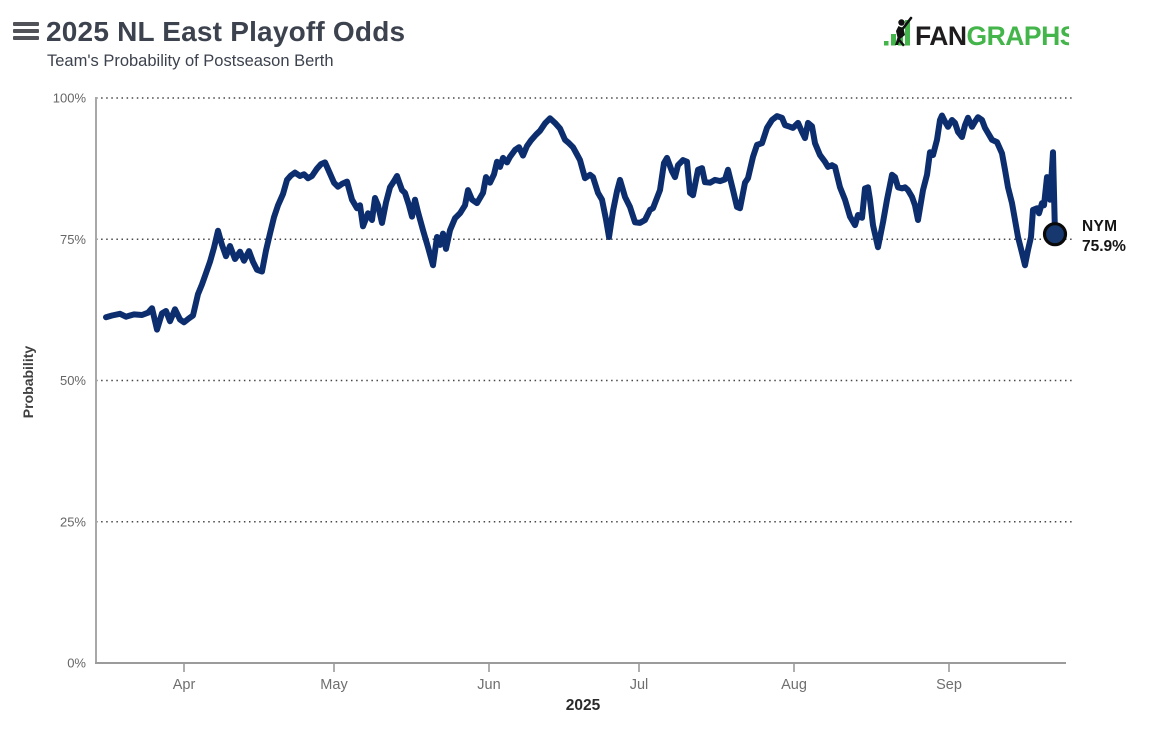 Image resolution: width=1164 pixels, height=738 pixels. Describe the element at coordinates (794, 685) in the screenshot. I see `x-tick-label-Aug: Aug` at that location.